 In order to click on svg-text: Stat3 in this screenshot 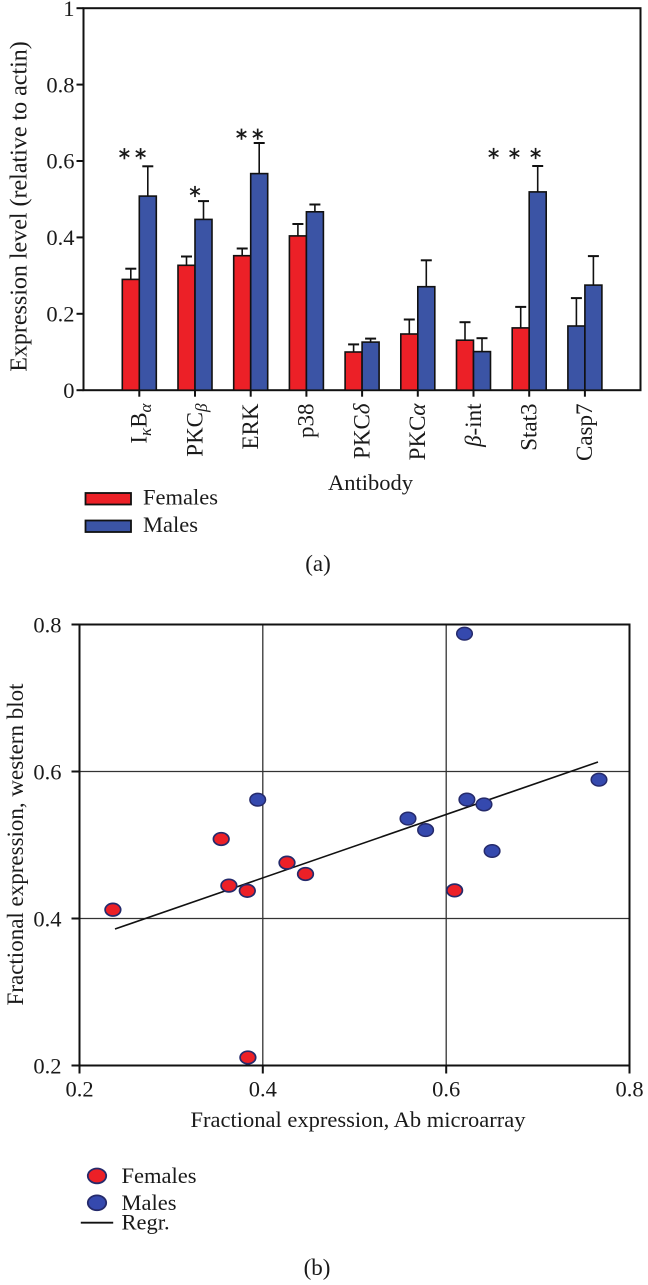, I will do `click(529, 427)`.